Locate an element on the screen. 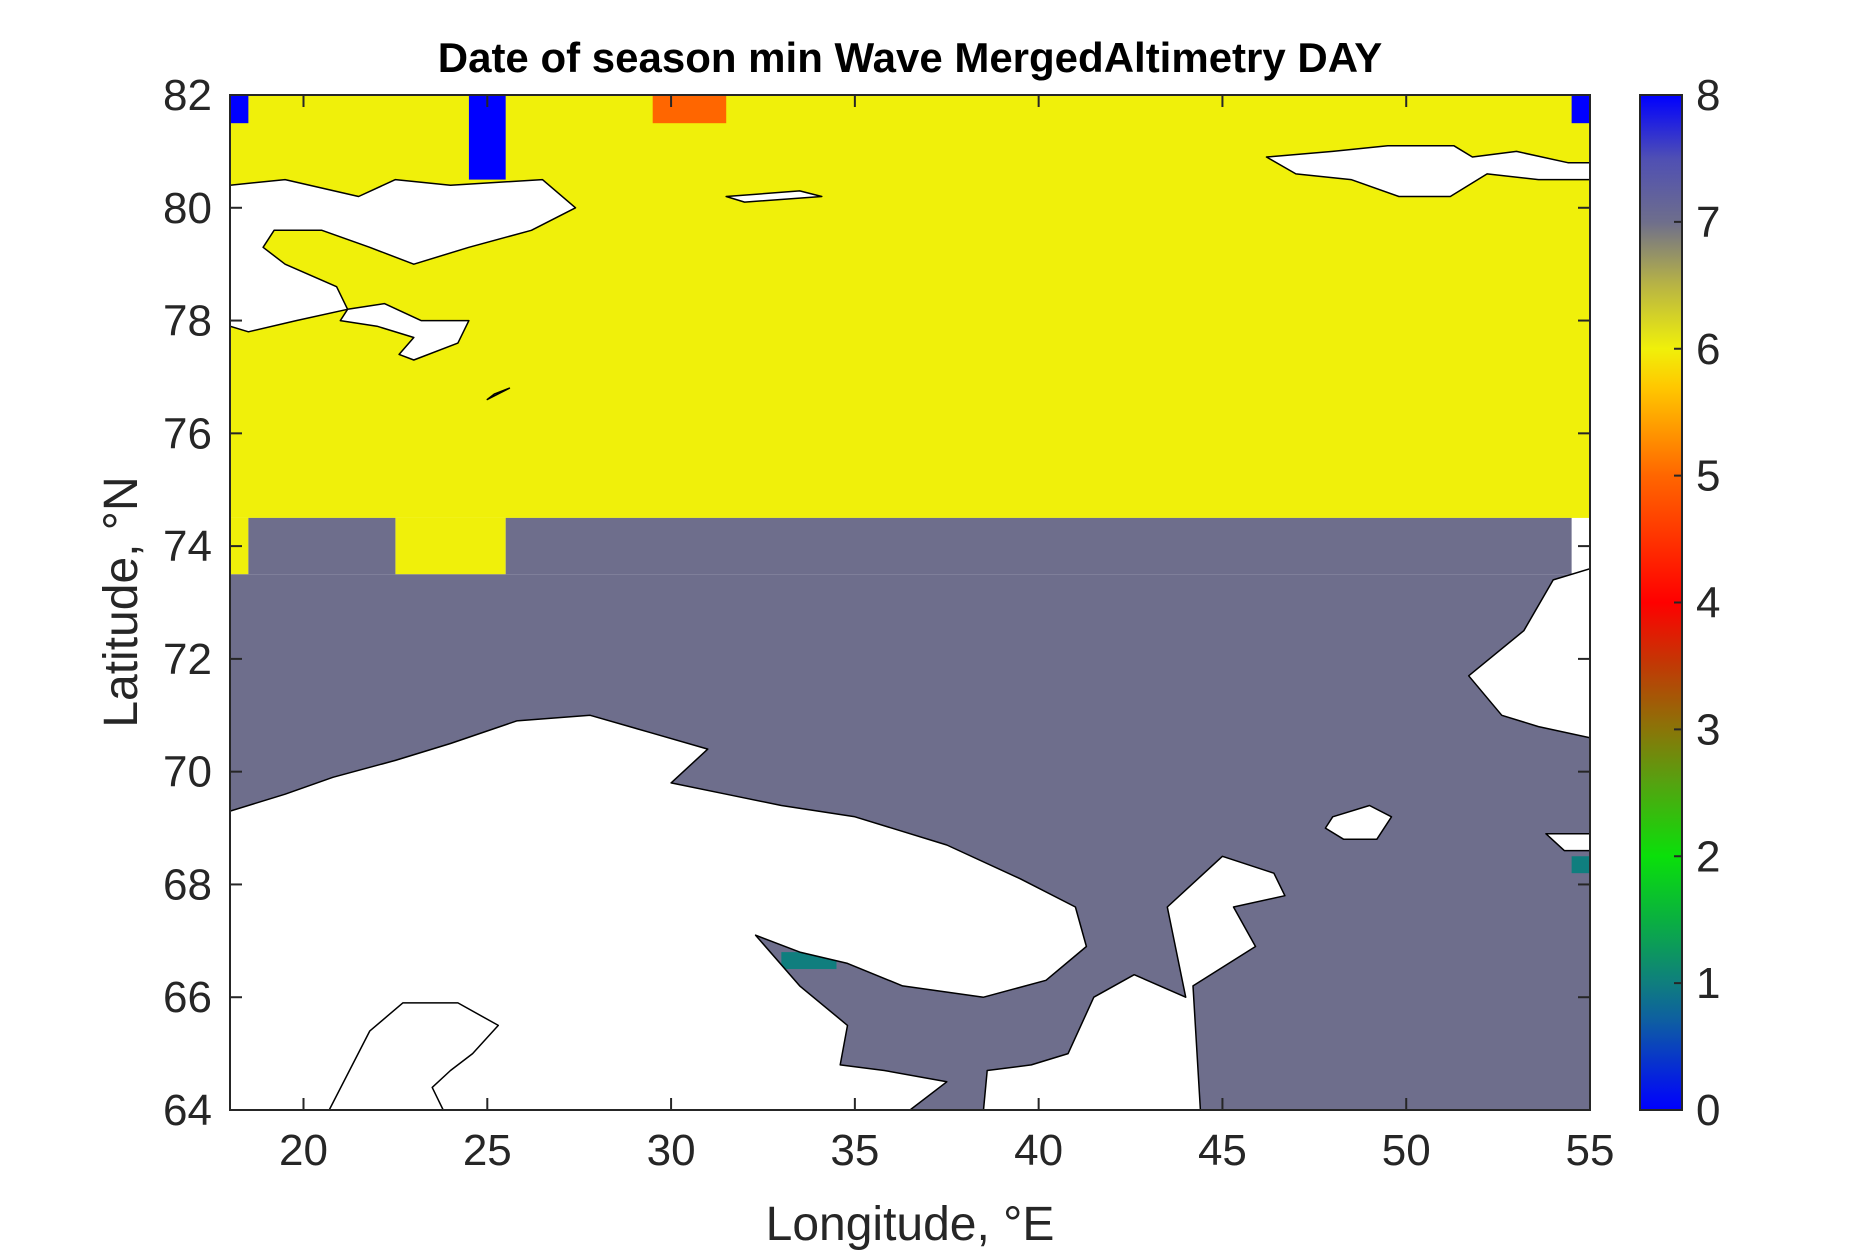 Image resolution: width=1875 pixels, height=1255 pixels. y-tick-label: 76 is located at coordinates (187, 433).